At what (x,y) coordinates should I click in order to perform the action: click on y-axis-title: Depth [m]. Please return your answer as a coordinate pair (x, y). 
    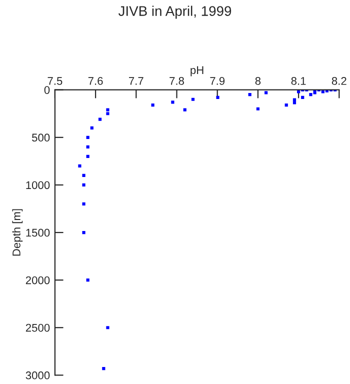
    Looking at the image, I should click on (17, 232).